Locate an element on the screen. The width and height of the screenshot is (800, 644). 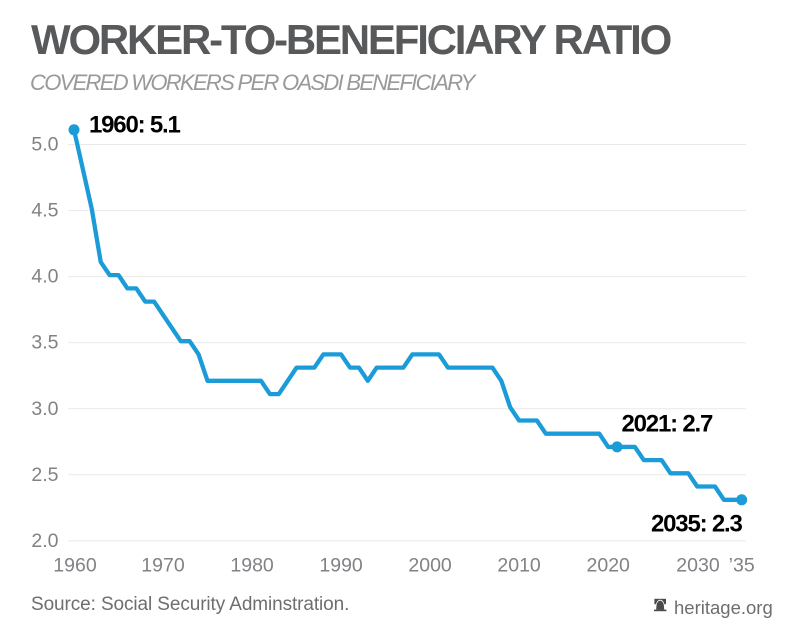
svg-text: 1980 is located at coordinates (252, 566).